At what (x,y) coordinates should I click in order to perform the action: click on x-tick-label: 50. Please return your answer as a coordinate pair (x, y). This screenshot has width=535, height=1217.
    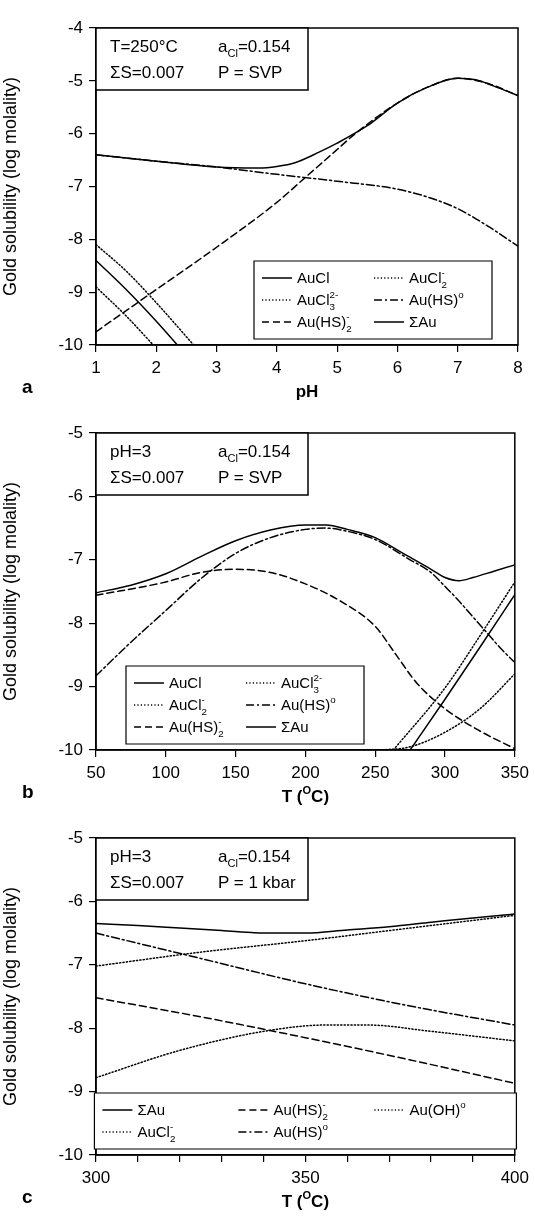
    Looking at the image, I should click on (96, 772).